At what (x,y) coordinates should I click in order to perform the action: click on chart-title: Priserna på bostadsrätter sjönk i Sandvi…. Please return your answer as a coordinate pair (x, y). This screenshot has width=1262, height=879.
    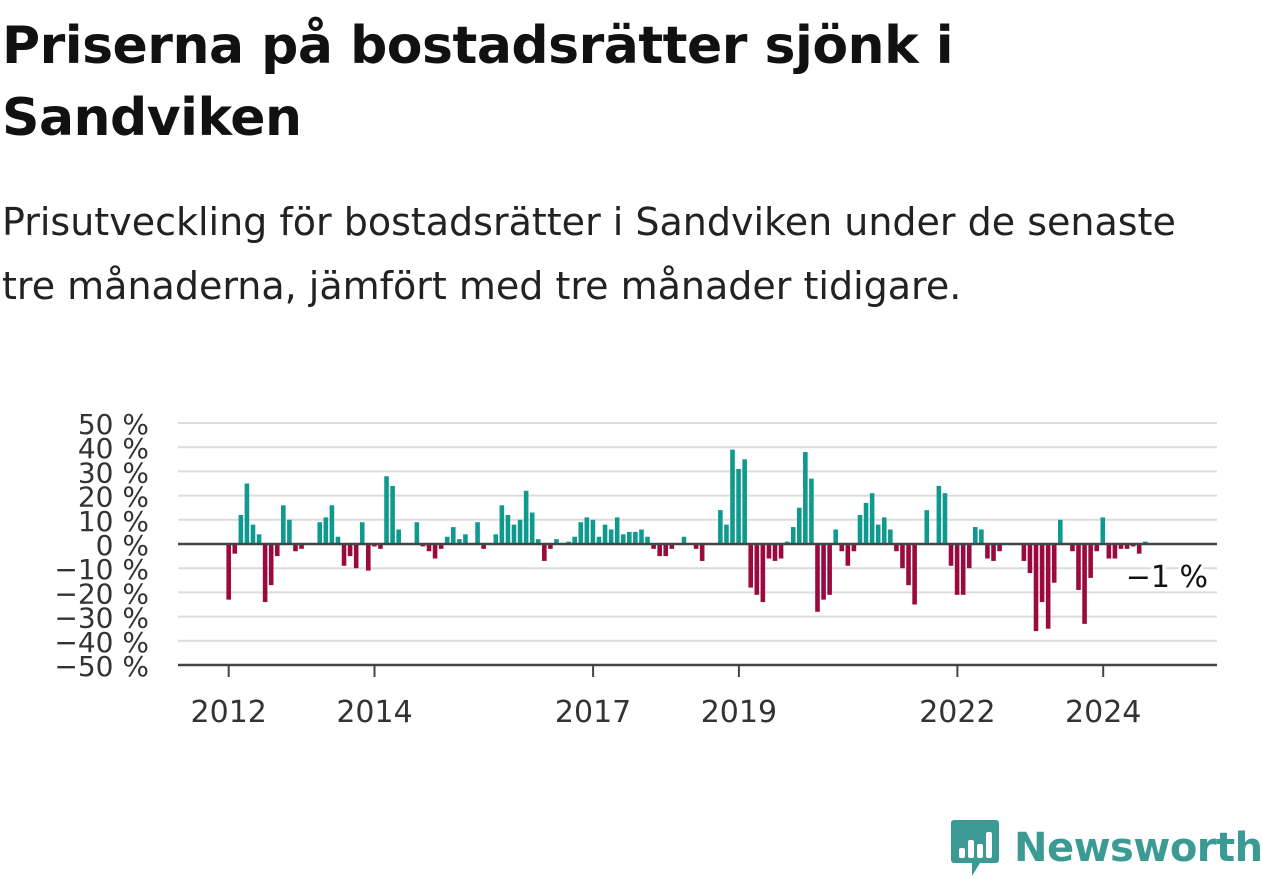
    Looking at the image, I should click on (478, 82).